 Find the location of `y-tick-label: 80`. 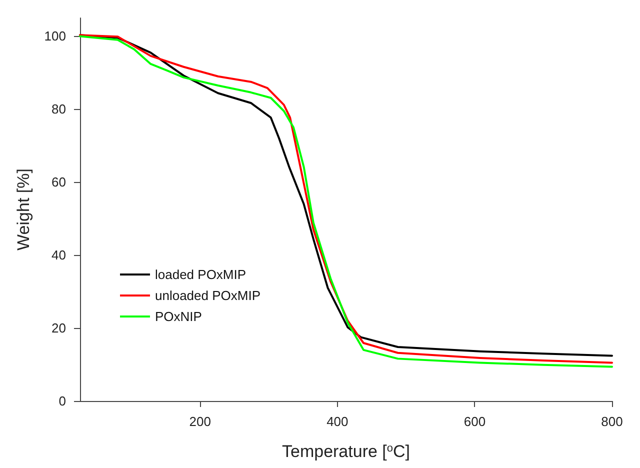

y-tick-label: 80 is located at coordinates (59, 109).